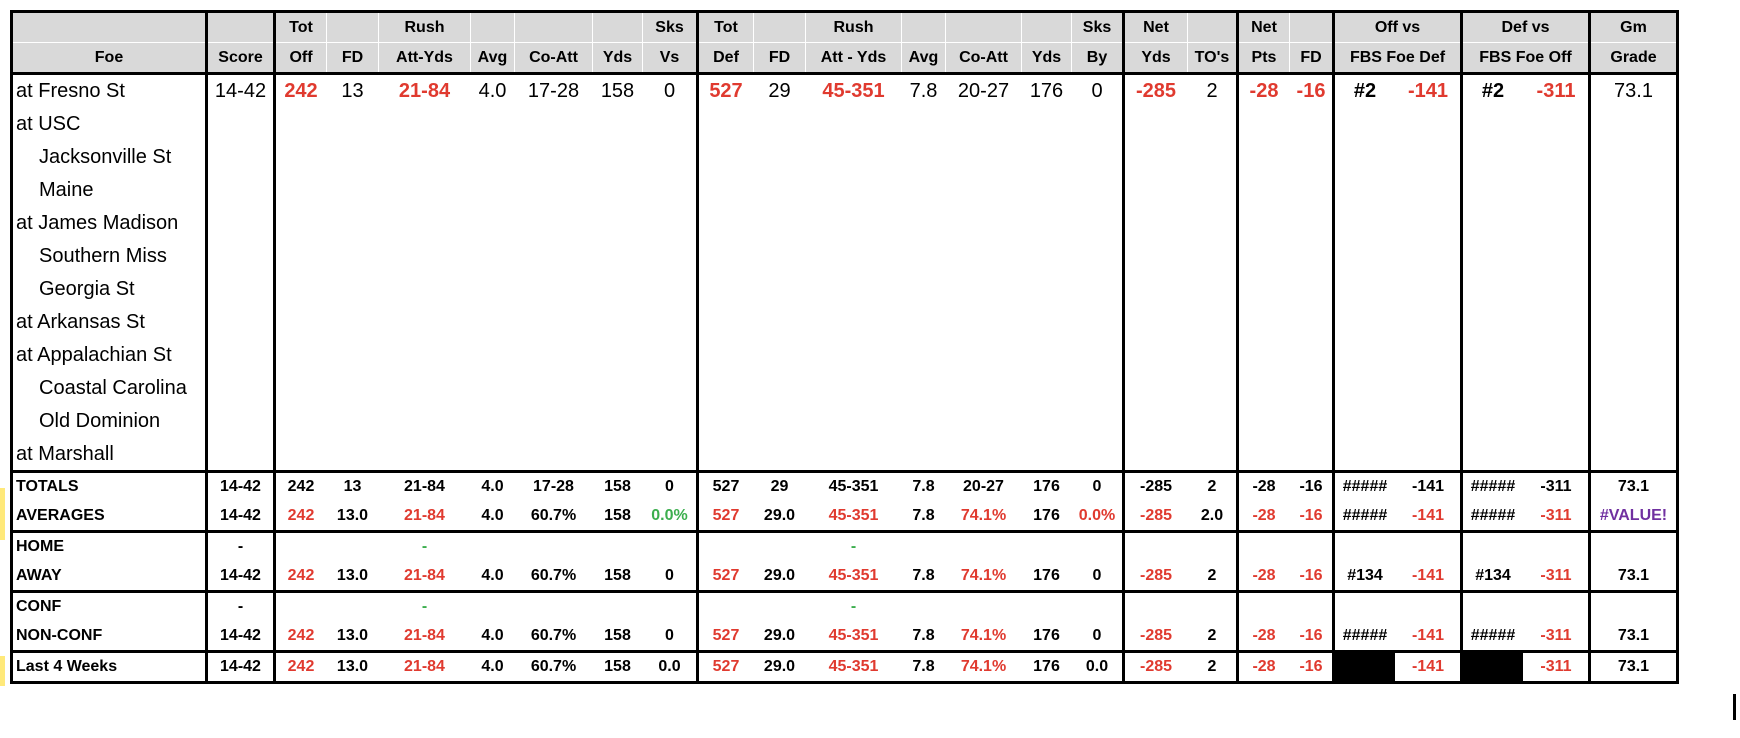 The width and height of the screenshot is (1740, 738). Describe the element at coordinates (1556, 637) in the screenshot. I see `stat-cell: -311` at that location.